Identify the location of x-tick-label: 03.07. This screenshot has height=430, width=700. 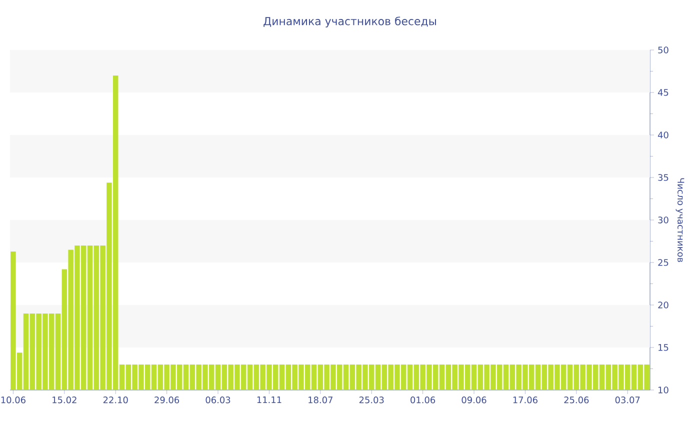
(627, 400).